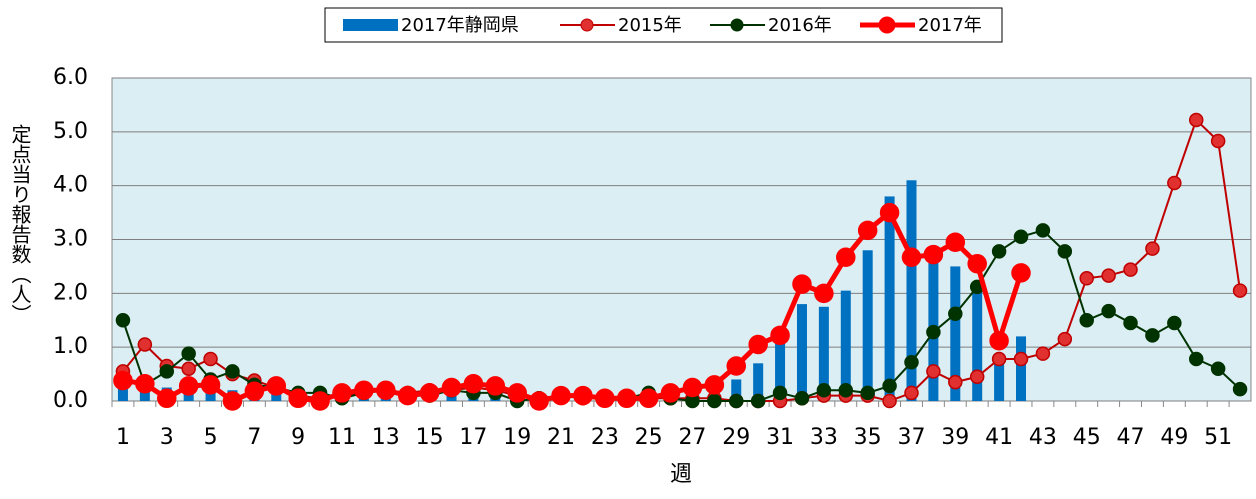 The height and width of the screenshot is (499, 1256). What do you see at coordinates (1043, 437) in the screenshot?
I see `x-tick-label: 43` at bounding box center [1043, 437].